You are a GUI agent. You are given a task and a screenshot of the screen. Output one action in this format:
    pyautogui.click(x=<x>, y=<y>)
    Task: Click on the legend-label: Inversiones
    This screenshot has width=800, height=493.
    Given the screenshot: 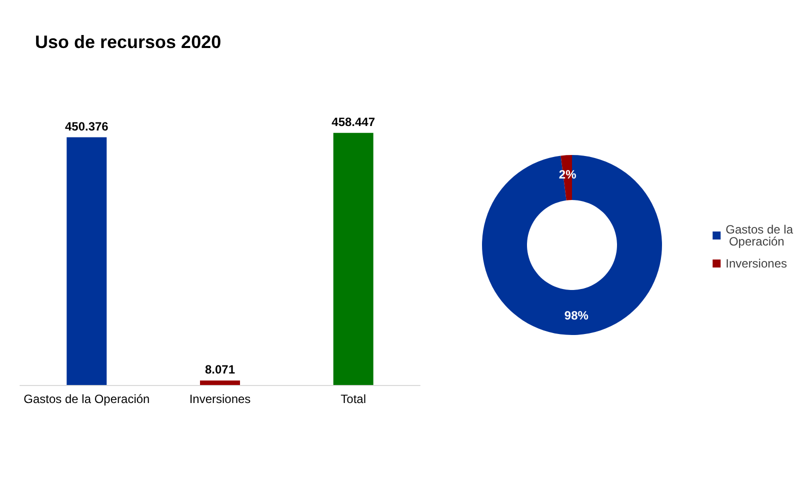 What is the action you would take?
    pyautogui.click(x=757, y=263)
    